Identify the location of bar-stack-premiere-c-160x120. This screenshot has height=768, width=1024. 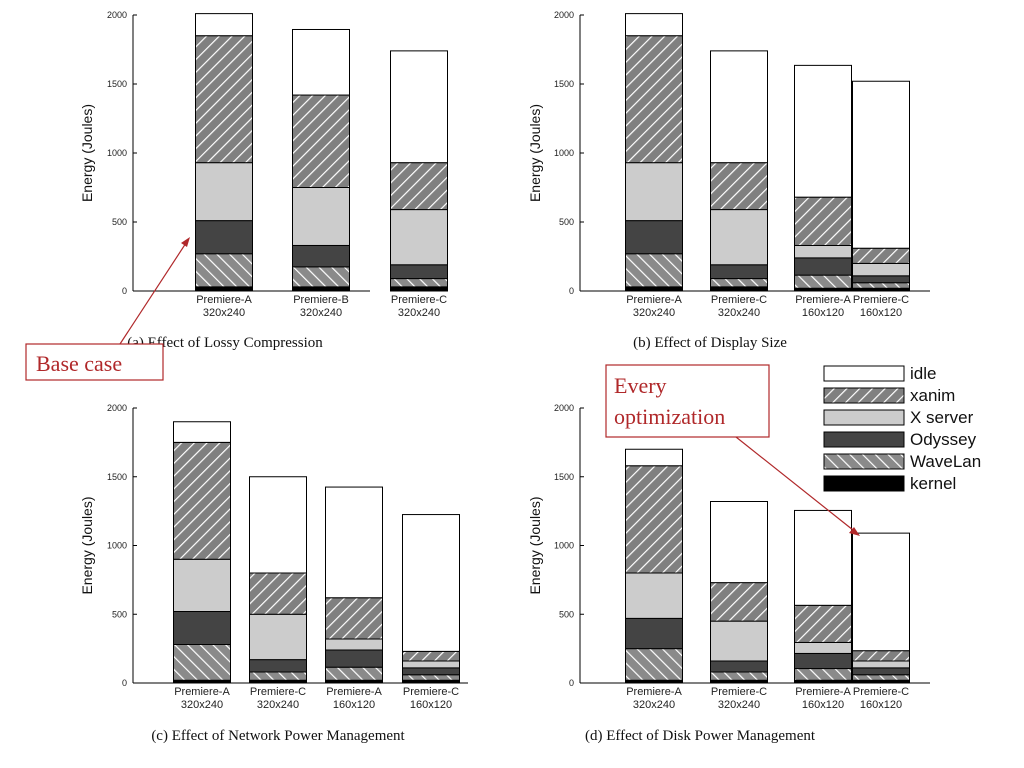
(431, 599).